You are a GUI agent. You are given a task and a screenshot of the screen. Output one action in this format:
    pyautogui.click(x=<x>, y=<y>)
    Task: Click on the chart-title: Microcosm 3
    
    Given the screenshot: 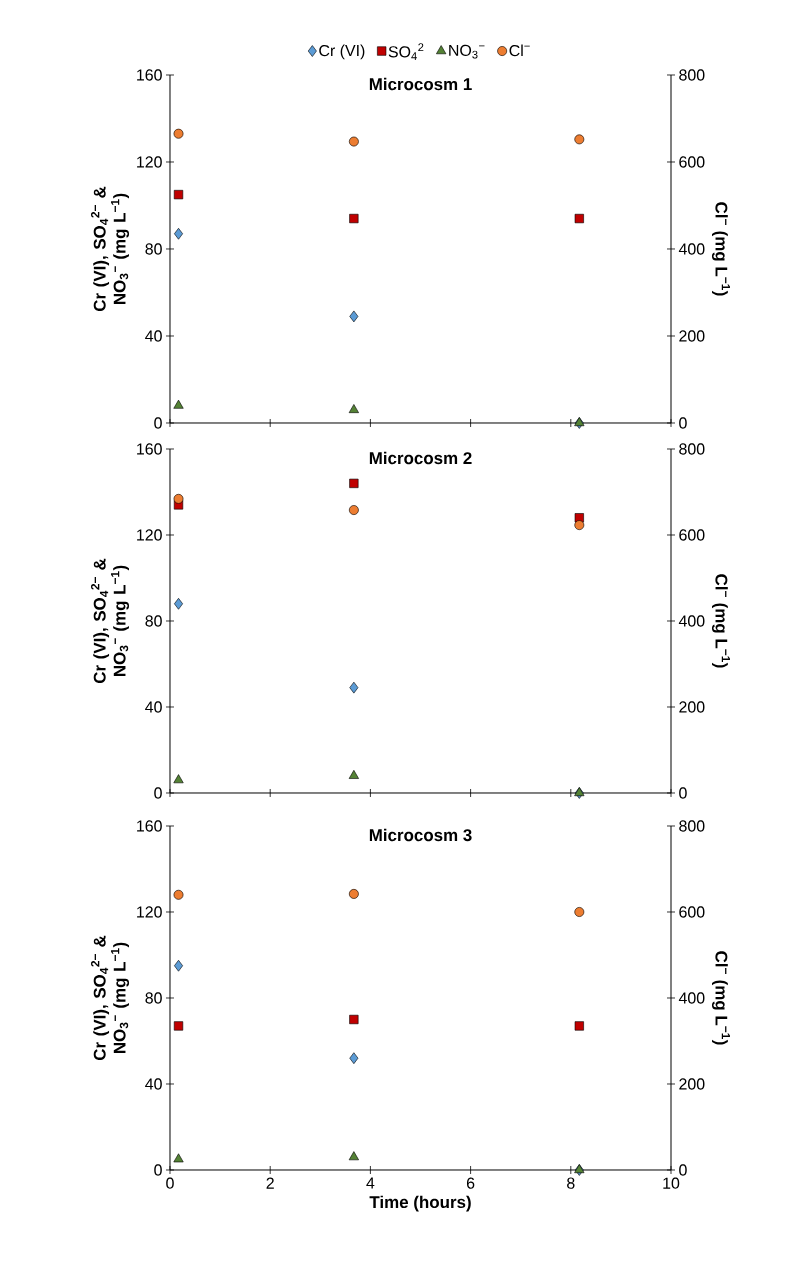 What is the action you would take?
    pyautogui.click(x=420, y=835)
    